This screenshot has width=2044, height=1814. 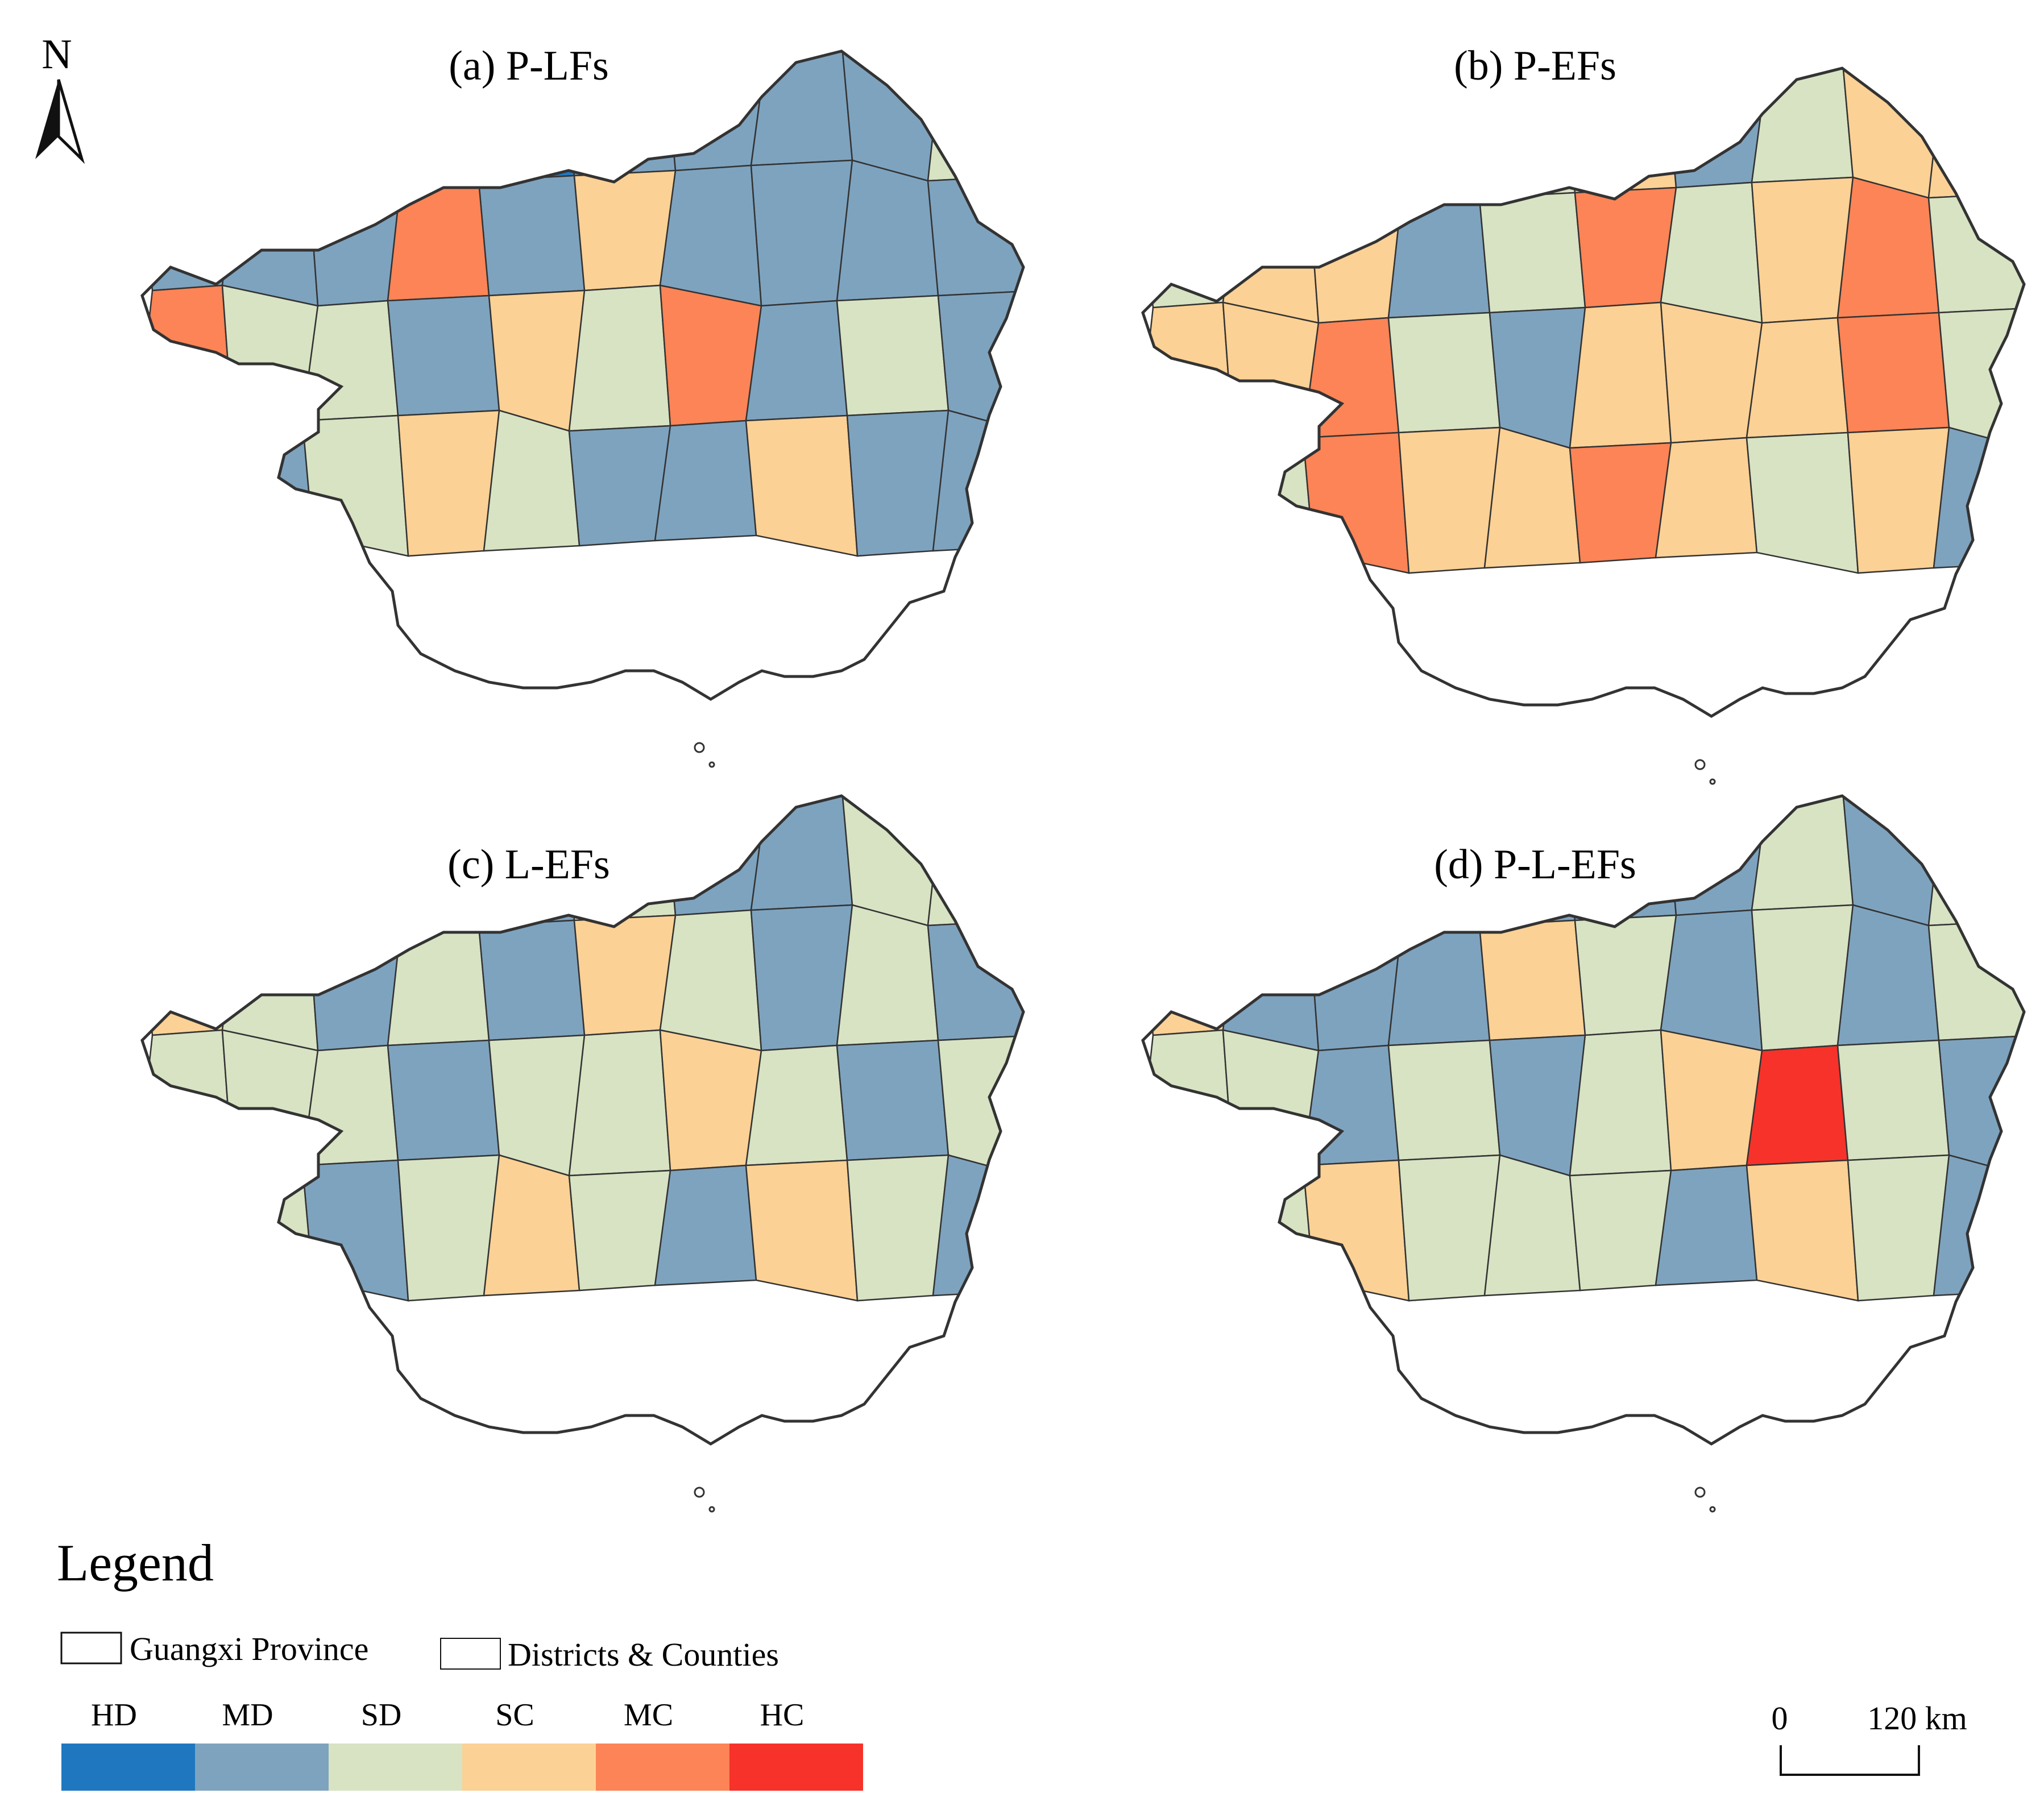 I want to click on class-label: MD, so click(x=247, y=1715).